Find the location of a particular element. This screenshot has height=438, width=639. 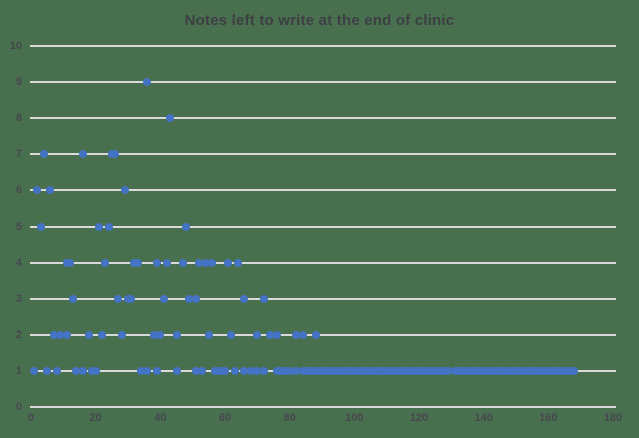

x-tick-label: 100 is located at coordinates (354, 418).